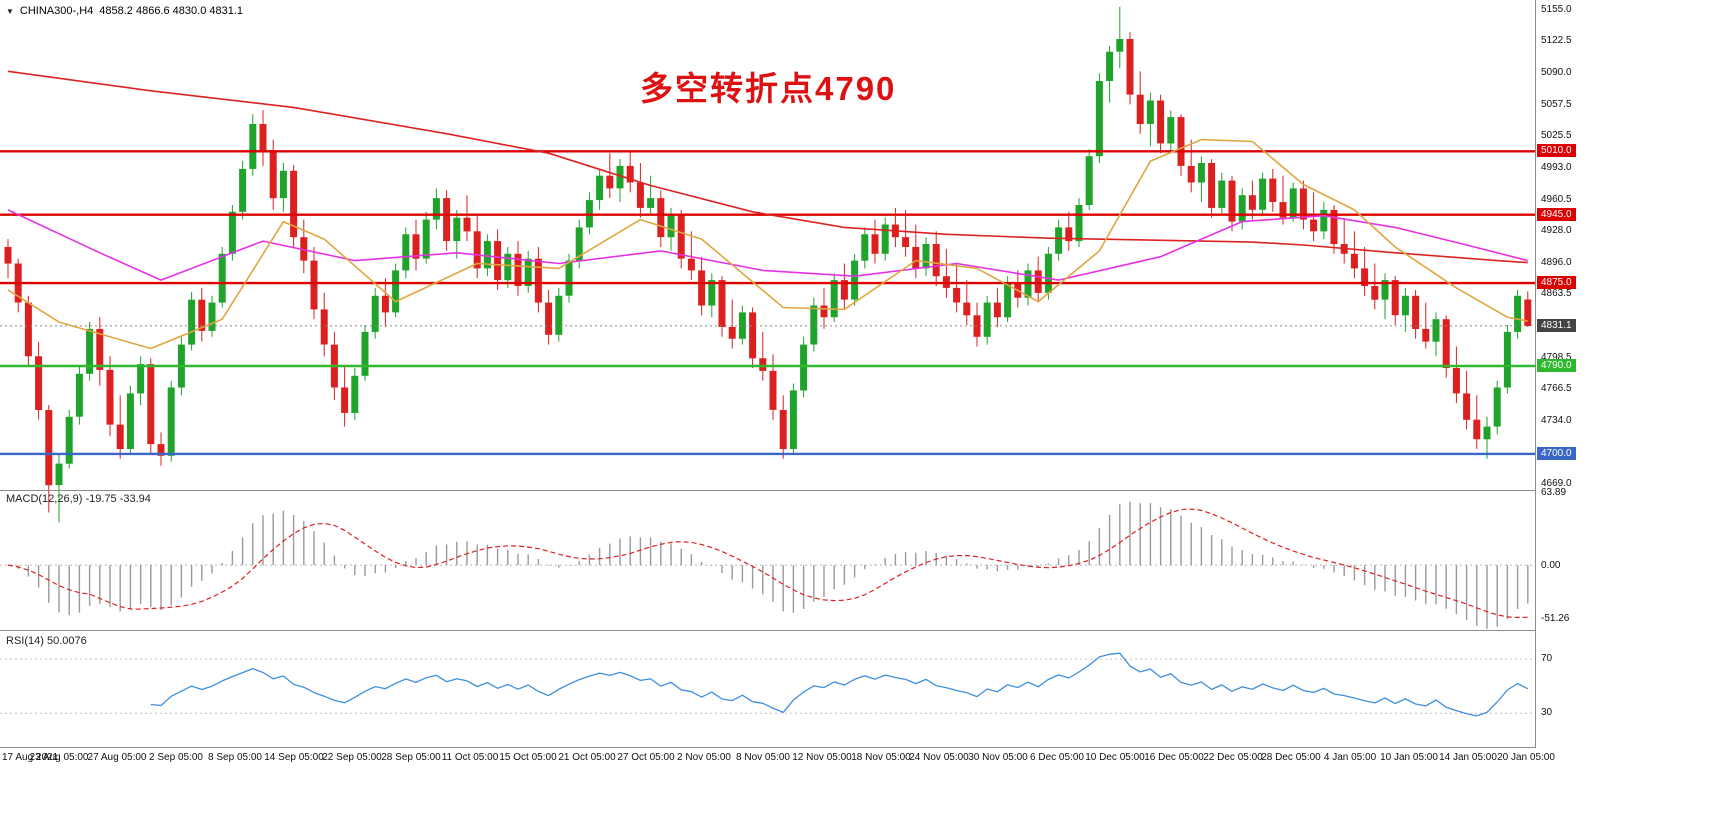  I want to click on time-label: 16 Dec 05:00, so click(1174, 757).